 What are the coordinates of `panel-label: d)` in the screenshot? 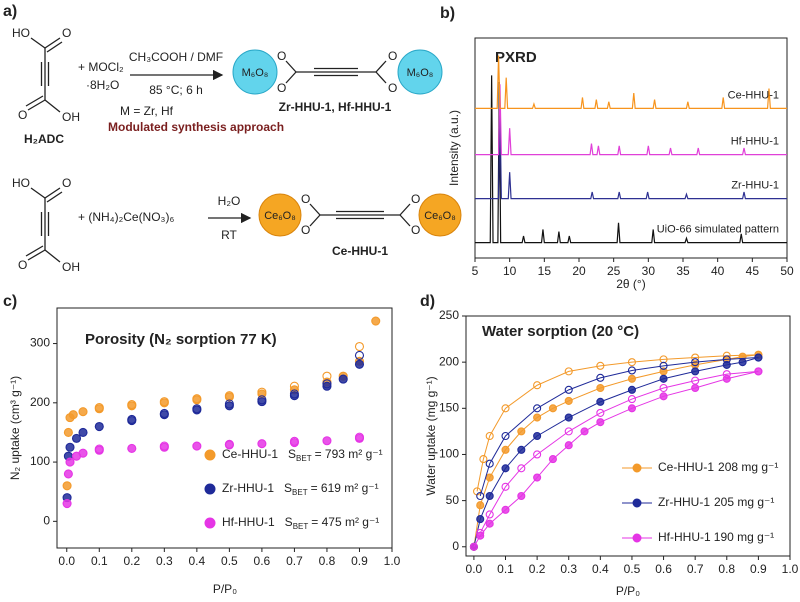 It's located at (427, 301).